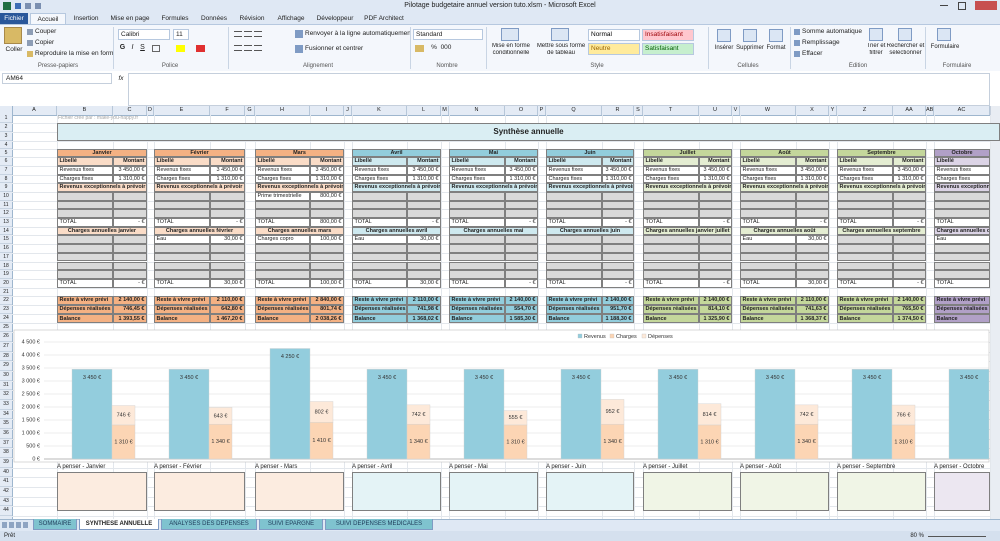 The image size is (1000, 541). Describe the element at coordinates (291, 524) in the screenshot. I see `sheet-tab: SUIVI EPARGNE` at that location.